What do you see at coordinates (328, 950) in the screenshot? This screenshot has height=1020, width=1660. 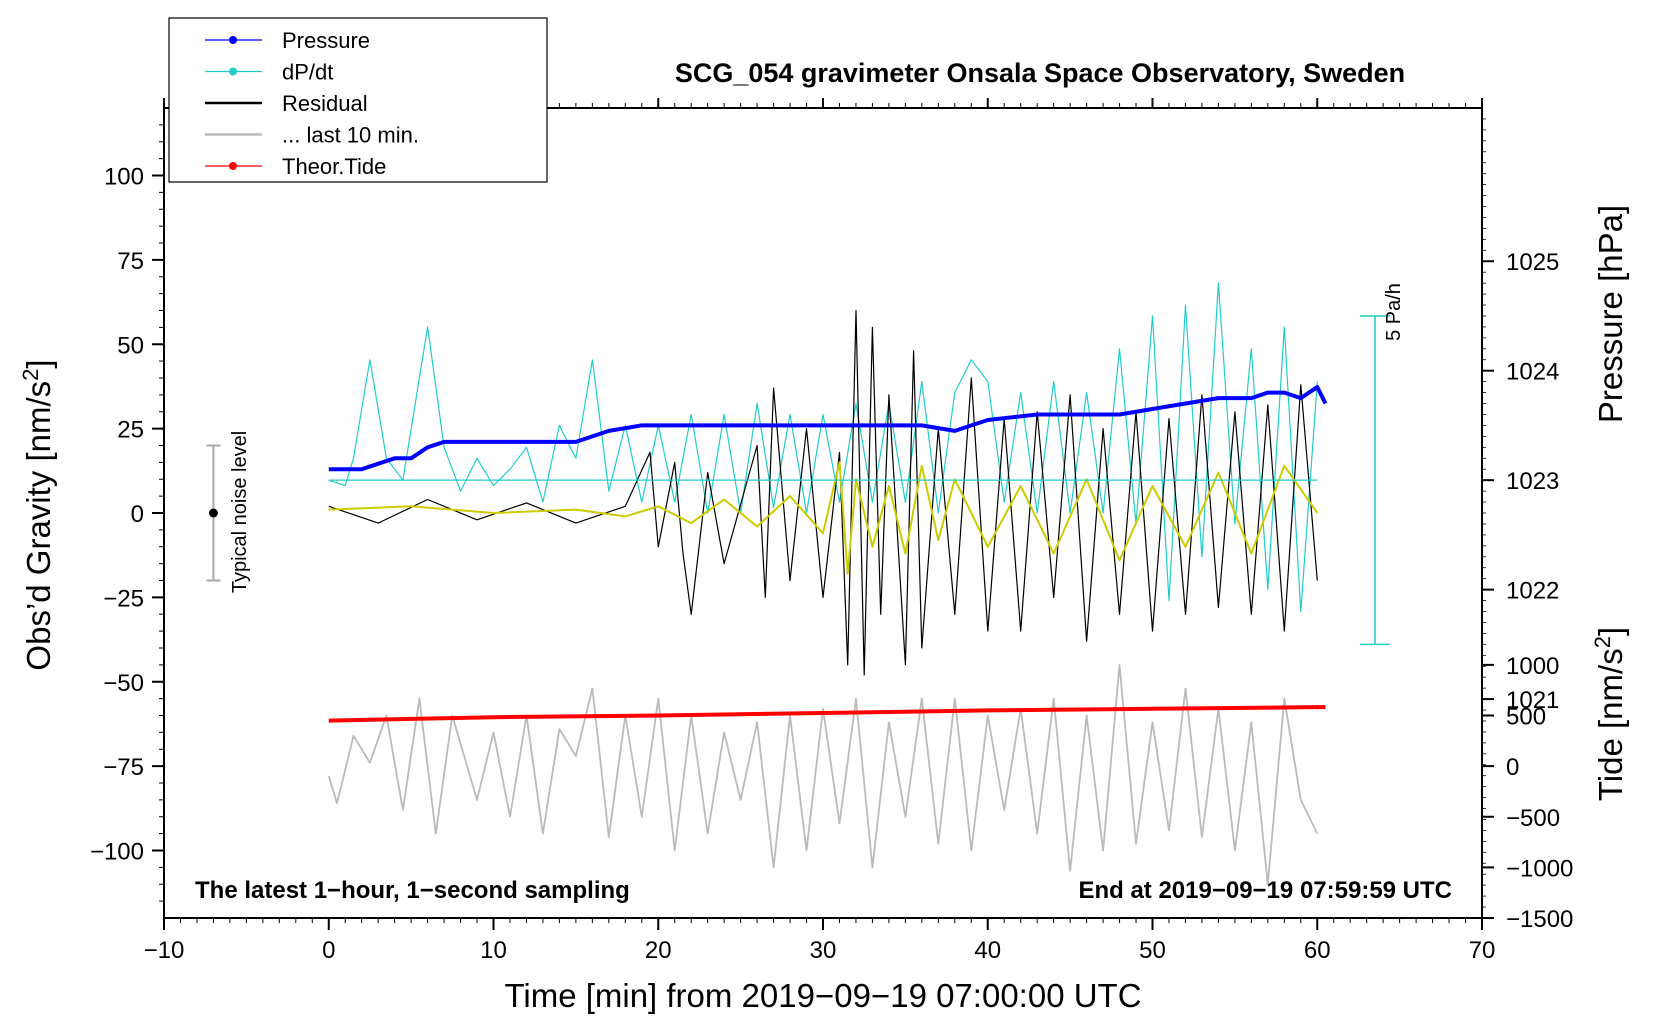 I see `x-tick-label: 0` at bounding box center [328, 950].